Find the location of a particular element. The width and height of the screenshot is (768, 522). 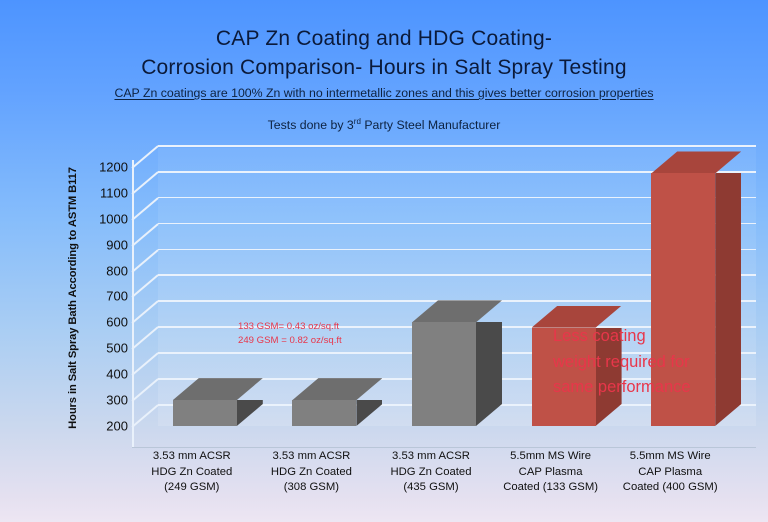

y-axis-tick-labels: 200 300 400 500 600 700 800 900 1000 1100 1200 is located at coordinates (106, 298).